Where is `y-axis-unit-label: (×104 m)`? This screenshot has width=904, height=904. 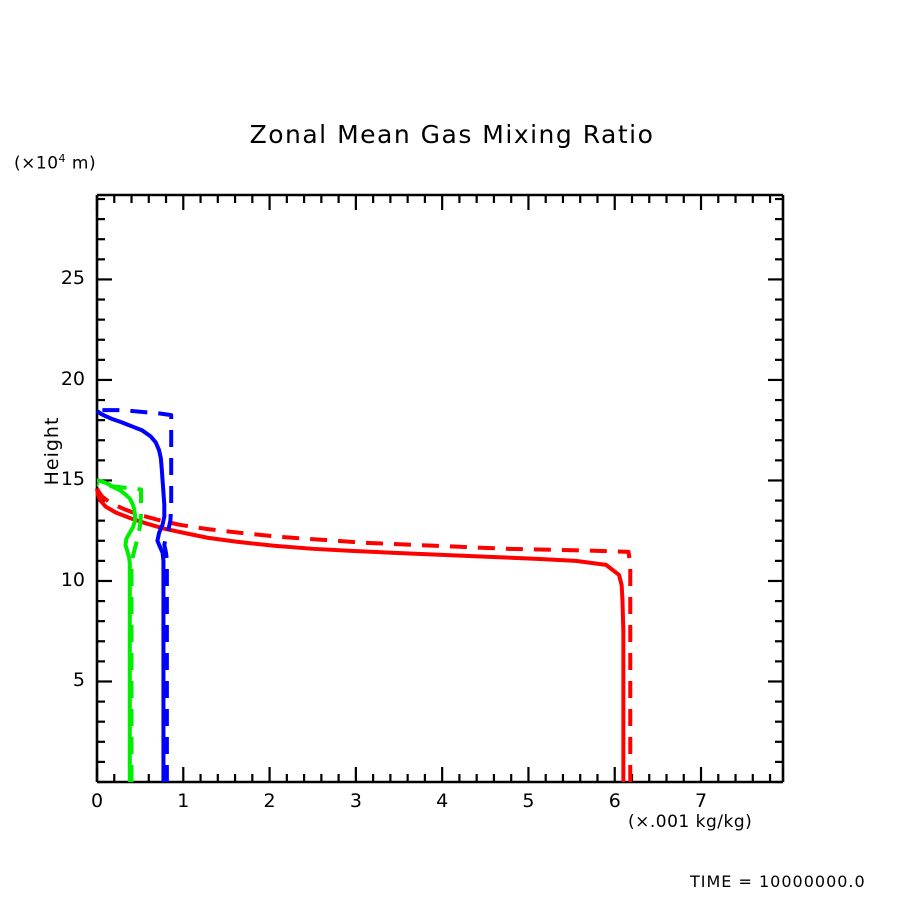 y-axis-unit-label: (×104 m) is located at coordinates (55, 163).